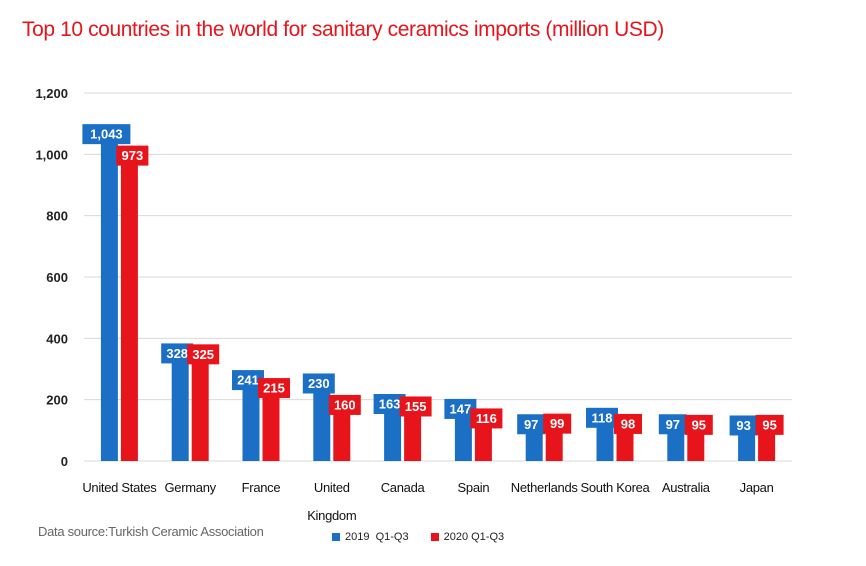 The image size is (866, 566). I want to click on x-tick-label: Germany, so click(191, 487).